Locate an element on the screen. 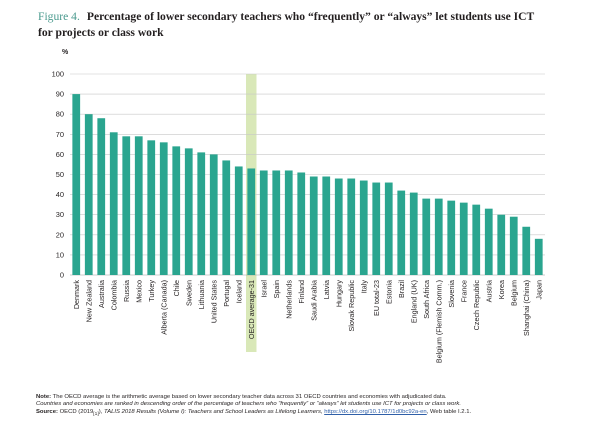  y-tick-label: 70 is located at coordinates (60, 134).